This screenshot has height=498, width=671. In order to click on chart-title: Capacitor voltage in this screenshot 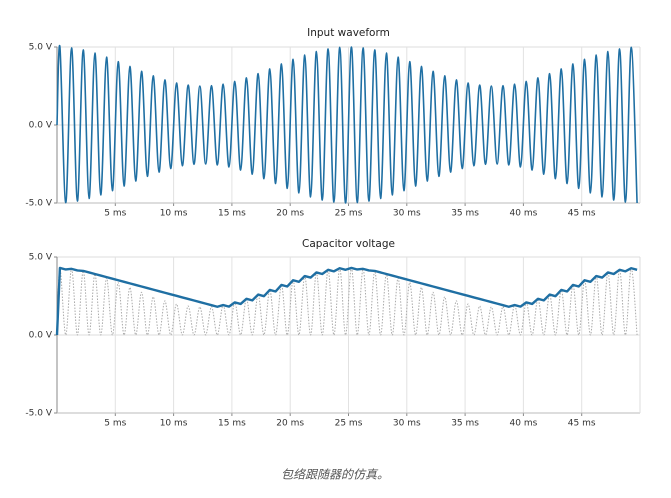, I will do `click(348, 244)`.